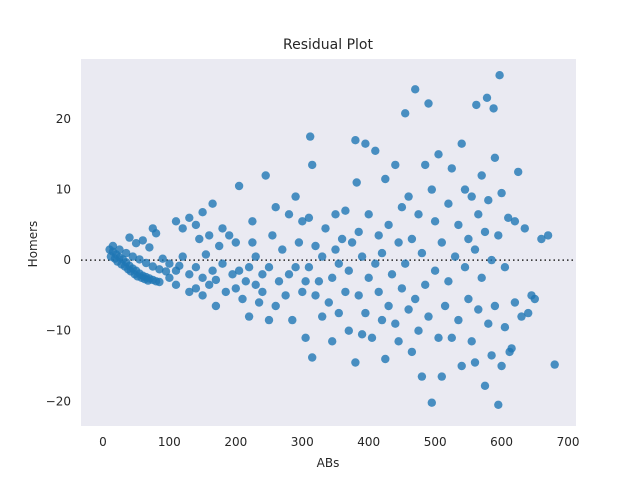 This screenshot has width=640, height=484. What do you see at coordinates (63, 119) in the screenshot?
I see `y-tick-label: 20` at bounding box center [63, 119].